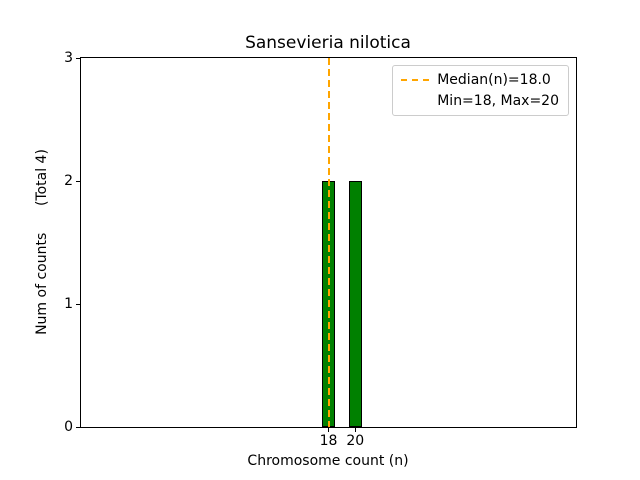 This screenshot has height=480, width=640. Describe the element at coordinates (68, 58) in the screenshot. I see `y-tick-label-3: 3` at that location.